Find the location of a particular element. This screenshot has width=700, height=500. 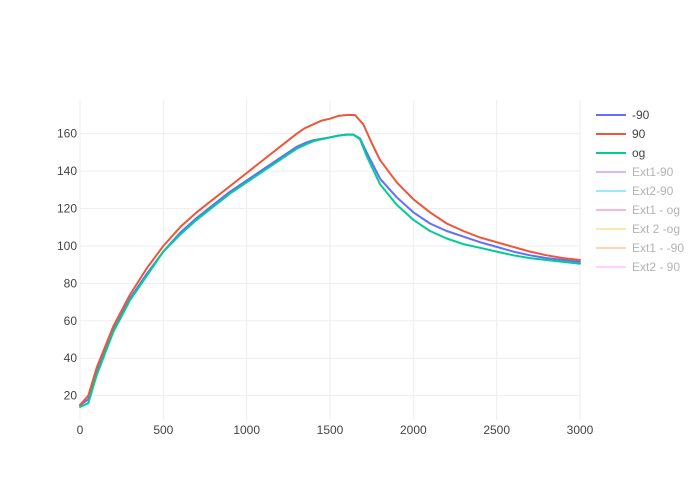

legend-label: Ext1 - og is located at coordinates (656, 210).